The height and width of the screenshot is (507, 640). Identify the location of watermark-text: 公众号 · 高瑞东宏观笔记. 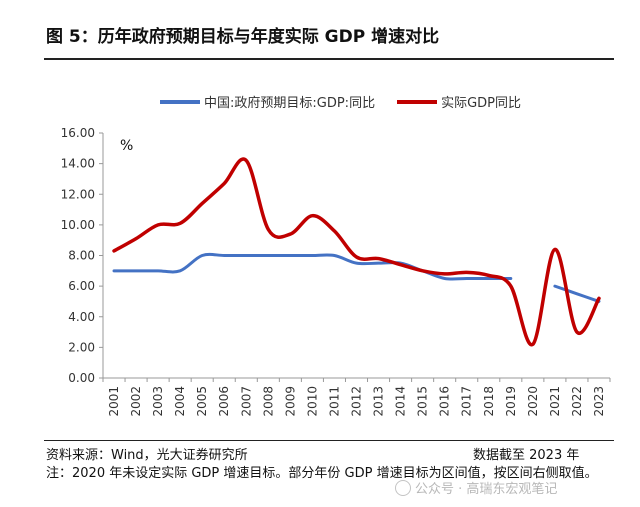
(486, 489).